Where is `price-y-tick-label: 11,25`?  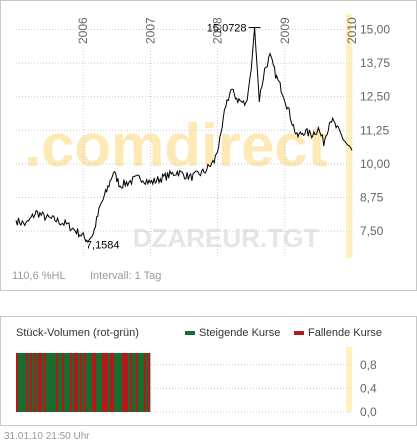 price-y-tick-label: 11,25 is located at coordinates (374, 130).